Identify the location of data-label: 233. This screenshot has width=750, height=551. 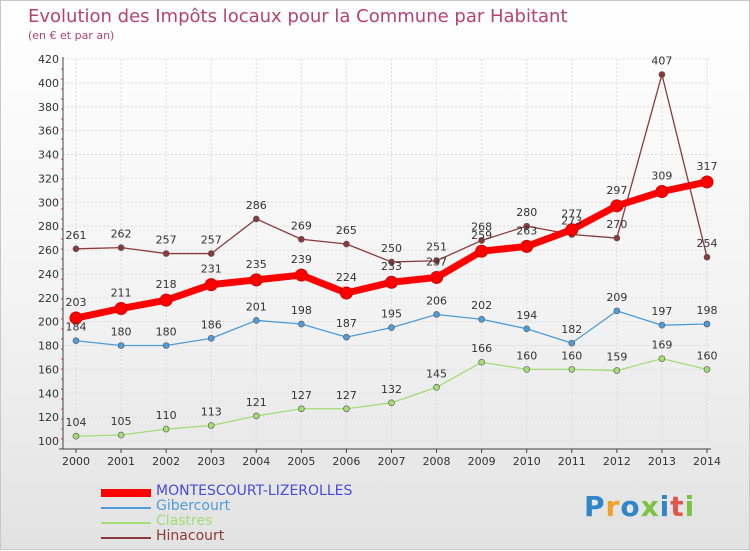
(391, 266).